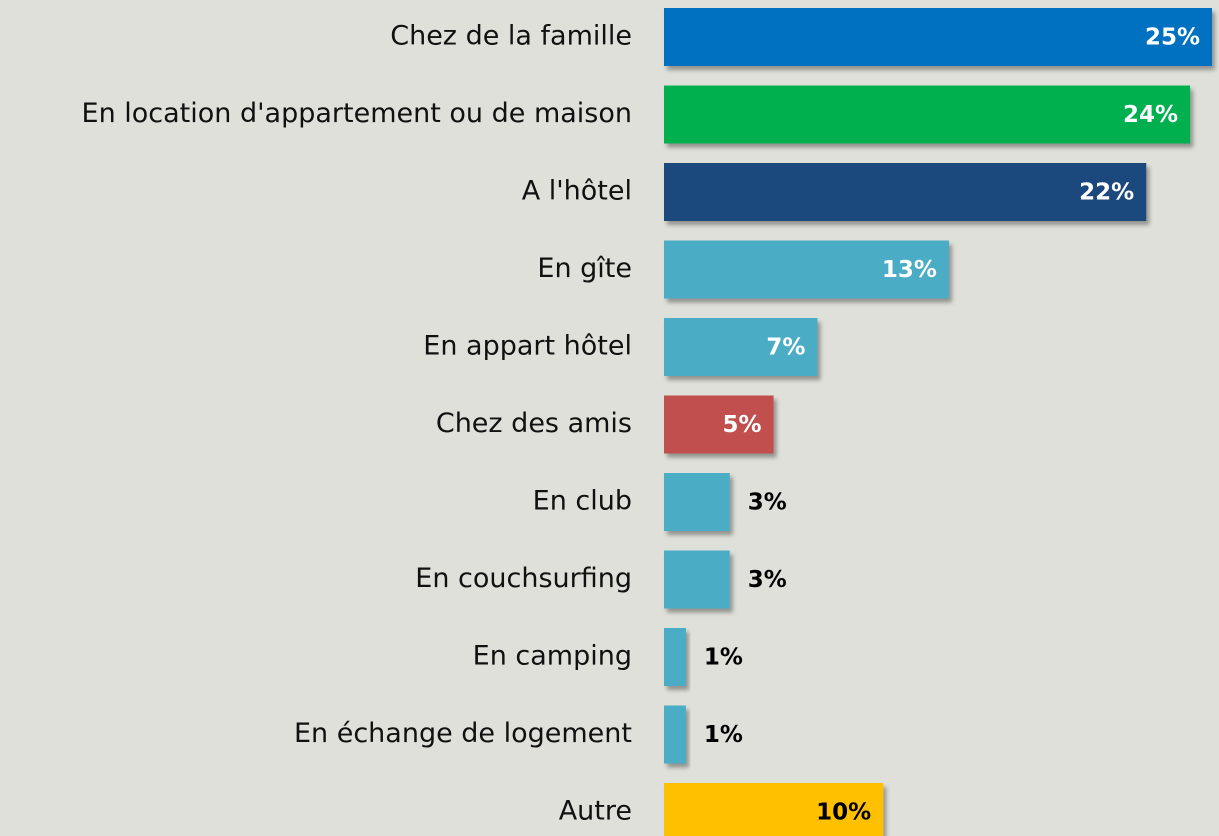 This screenshot has height=836, width=1219. I want to click on category-label: En camping, so click(552, 656).